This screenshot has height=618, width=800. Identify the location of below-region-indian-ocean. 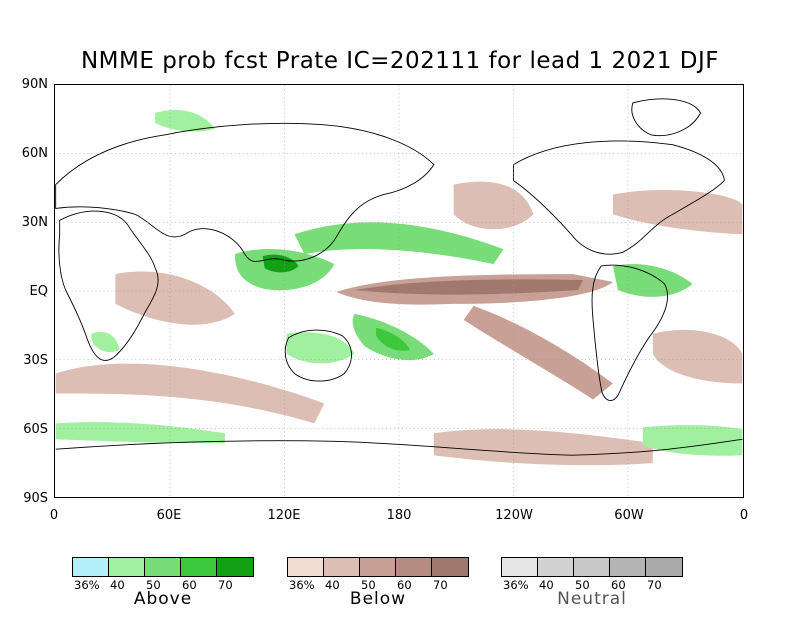
(175, 298).